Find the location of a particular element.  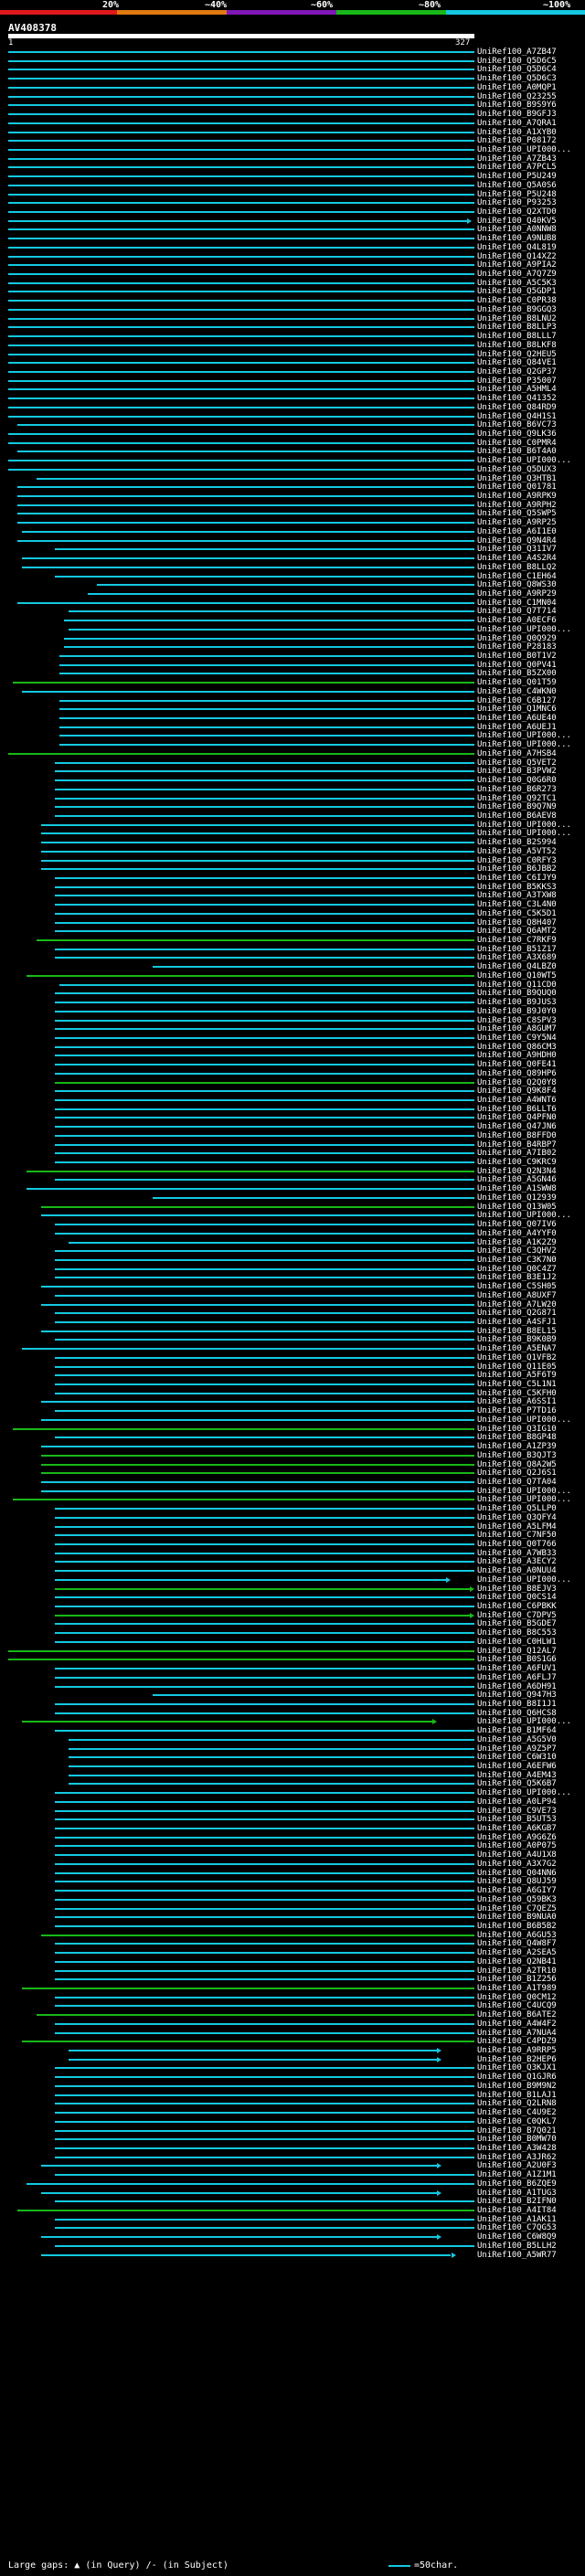

hit-row: UniRef100_A1Z1M1 is located at coordinates (293, 2174).